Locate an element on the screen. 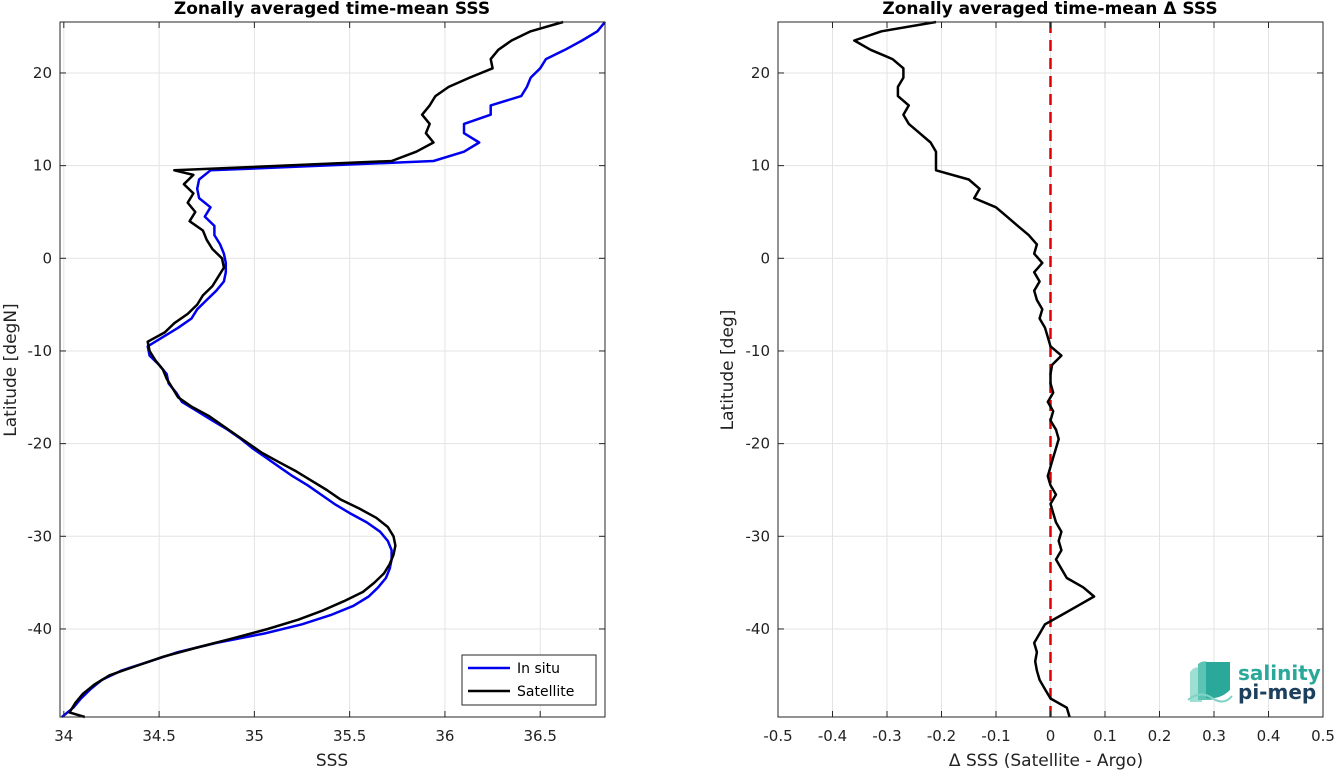  sss-xlabel: SSS is located at coordinates (332, 760).